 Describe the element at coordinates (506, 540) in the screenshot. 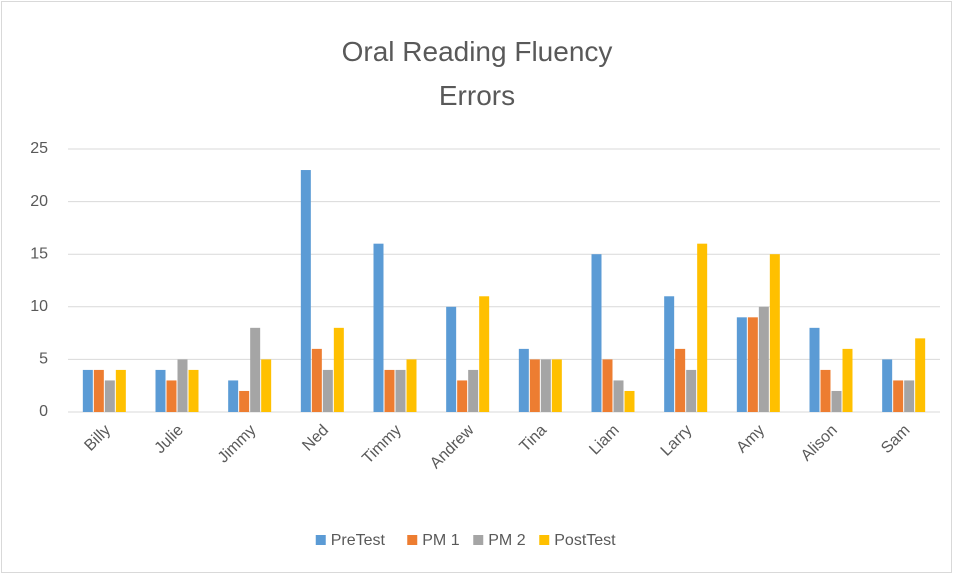

I see `legend-label: PM 2` at that location.